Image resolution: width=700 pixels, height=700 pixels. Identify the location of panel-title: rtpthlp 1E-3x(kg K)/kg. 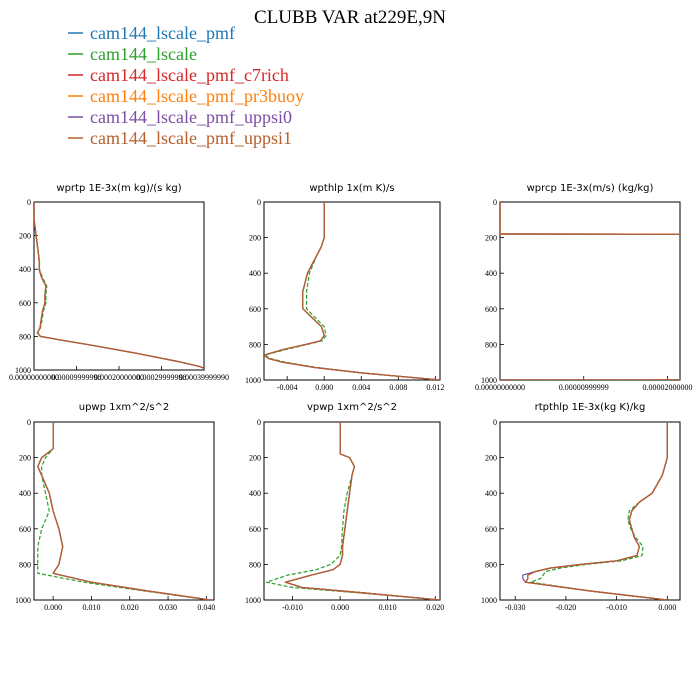
(590, 407).